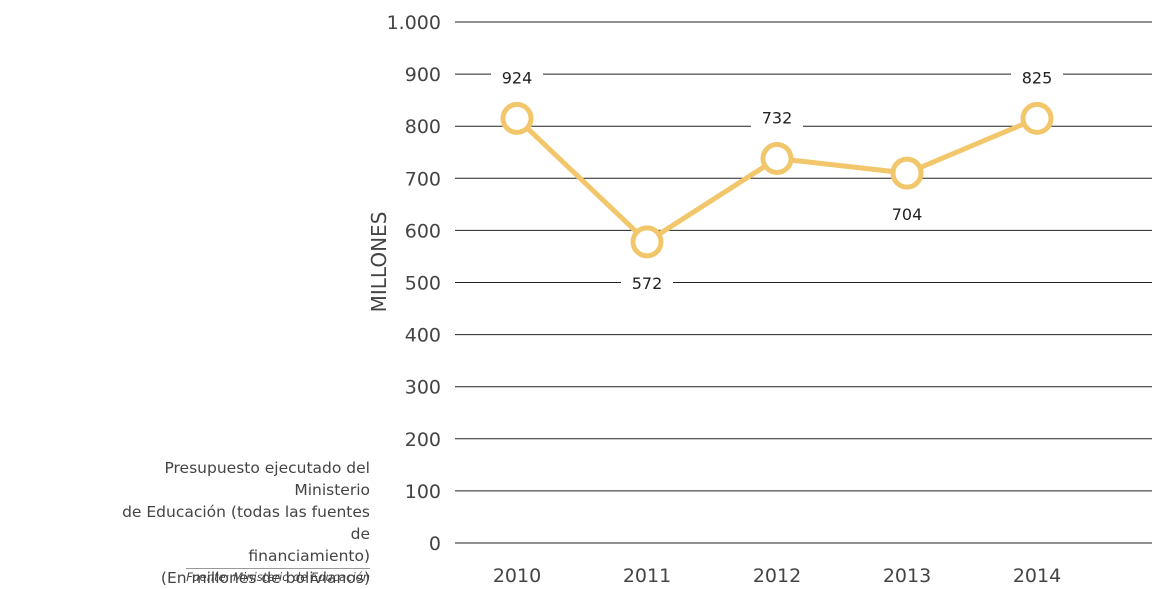 The height and width of the screenshot is (589, 1155). I want to click on data-label: 704, so click(907, 214).